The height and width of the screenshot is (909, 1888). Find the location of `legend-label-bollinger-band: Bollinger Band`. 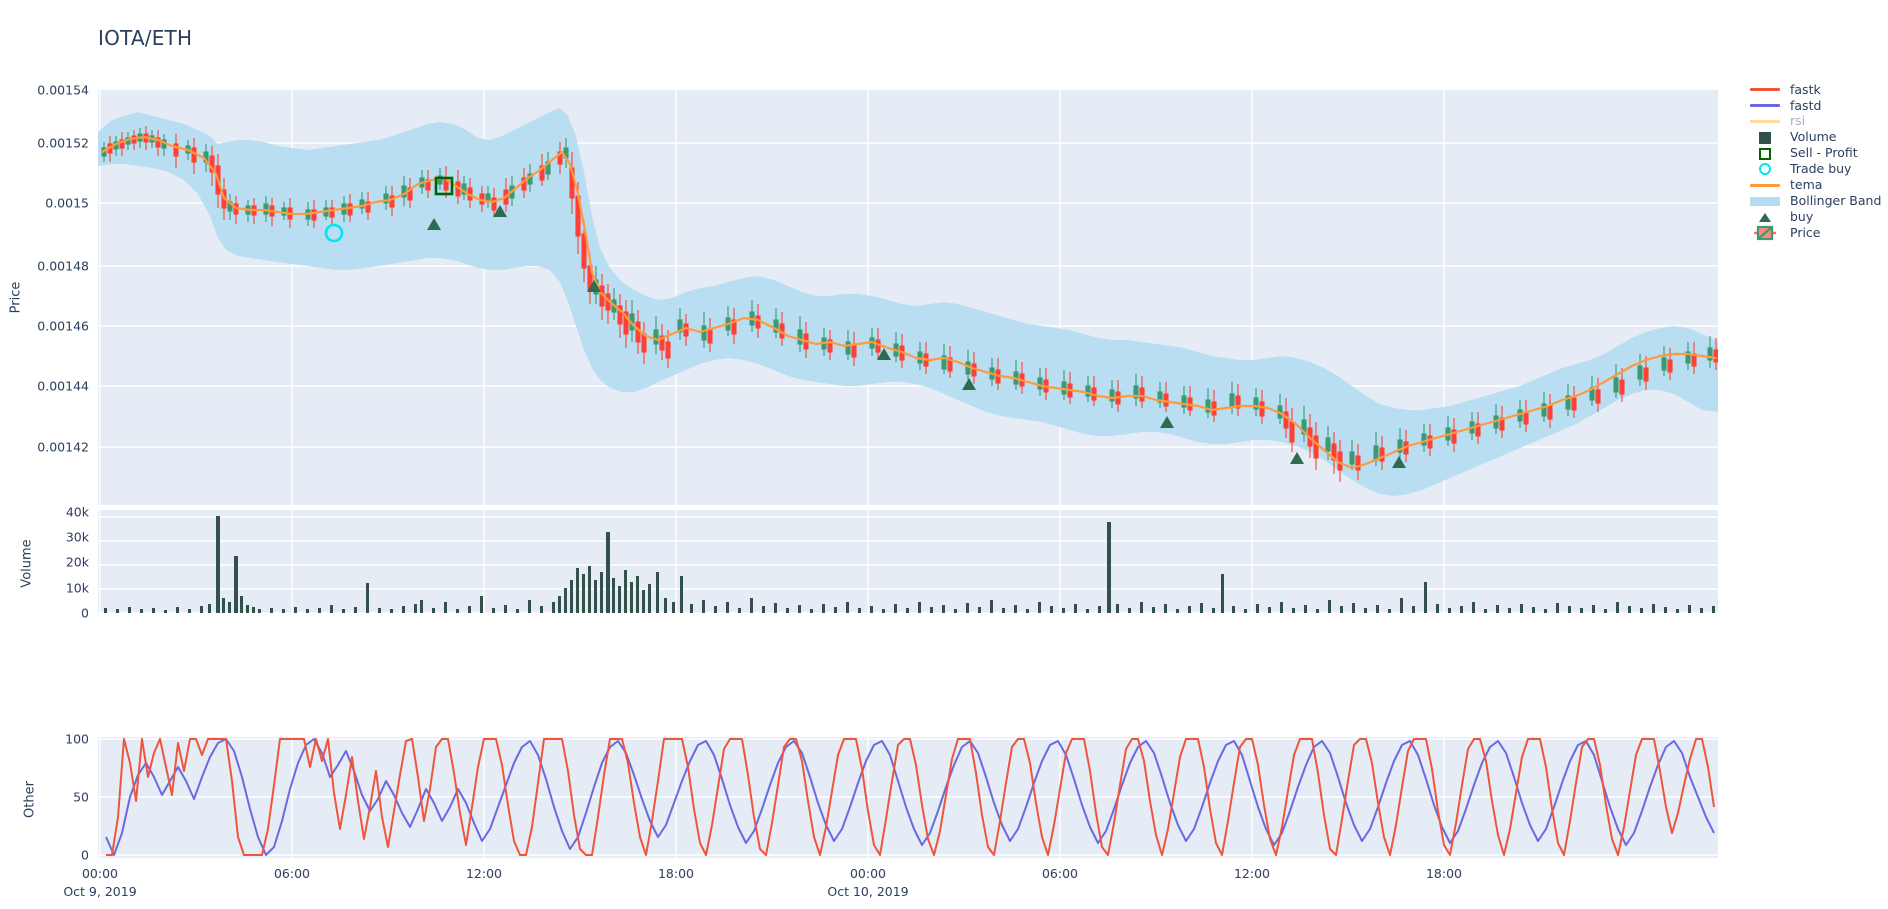

legend-label-bollinger-band: Bollinger Band is located at coordinates (1836, 200).